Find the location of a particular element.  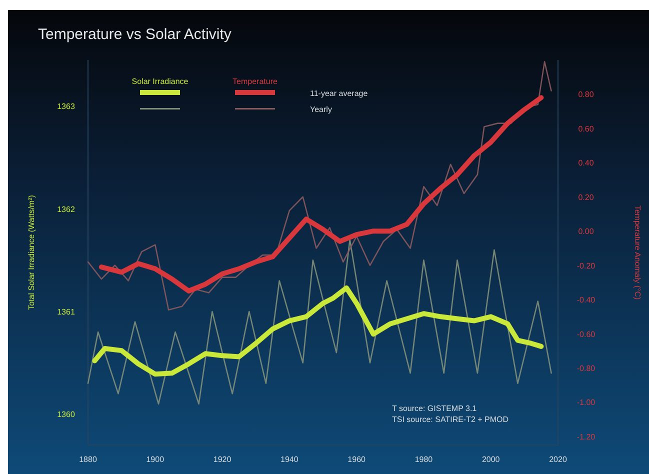

y2-tick-label: -0.20 is located at coordinates (586, 265).